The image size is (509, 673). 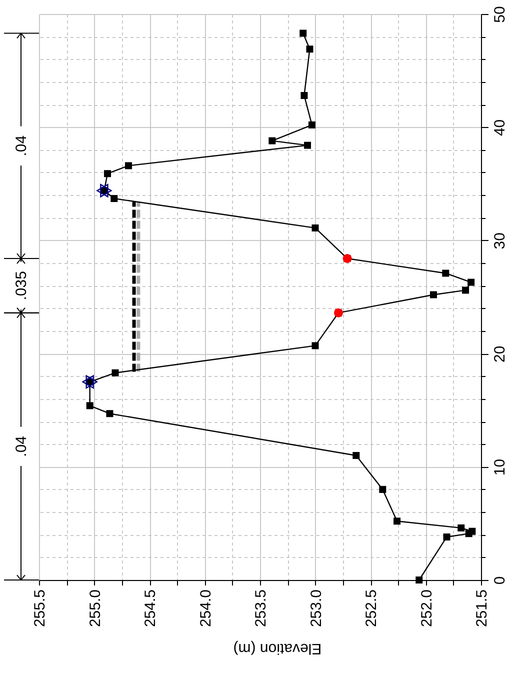 What do you see at coordinates (205, 609) in the screenshot?
I see `x-tick-label: 254.0` at bounding box center [205, 609].